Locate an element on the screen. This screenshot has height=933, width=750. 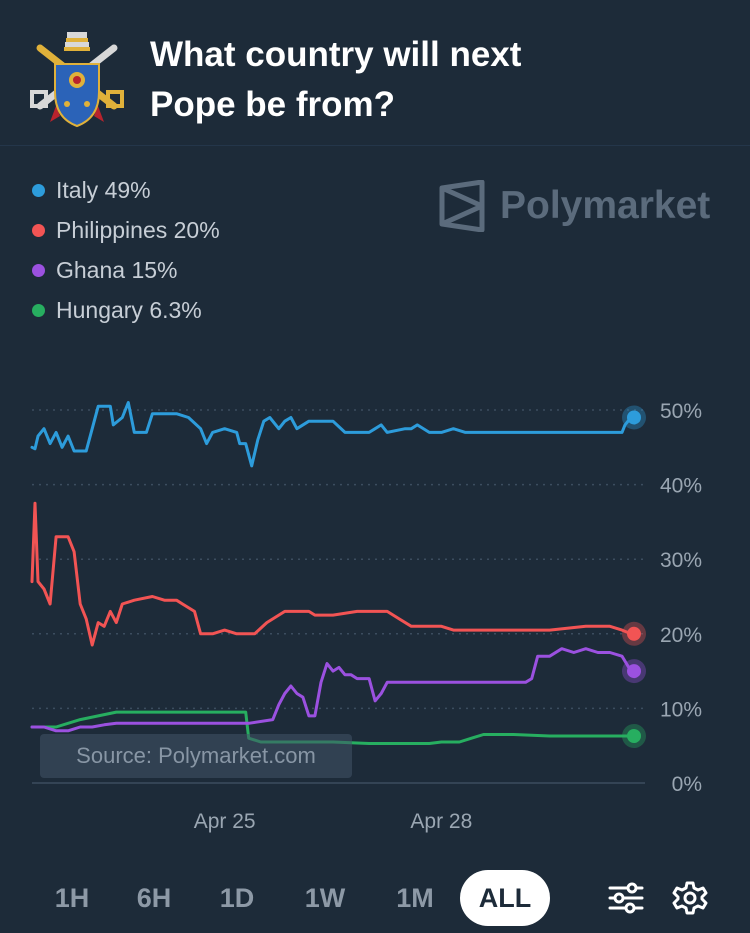
y-tick-label: 10% is located at coordinates (681, 709).